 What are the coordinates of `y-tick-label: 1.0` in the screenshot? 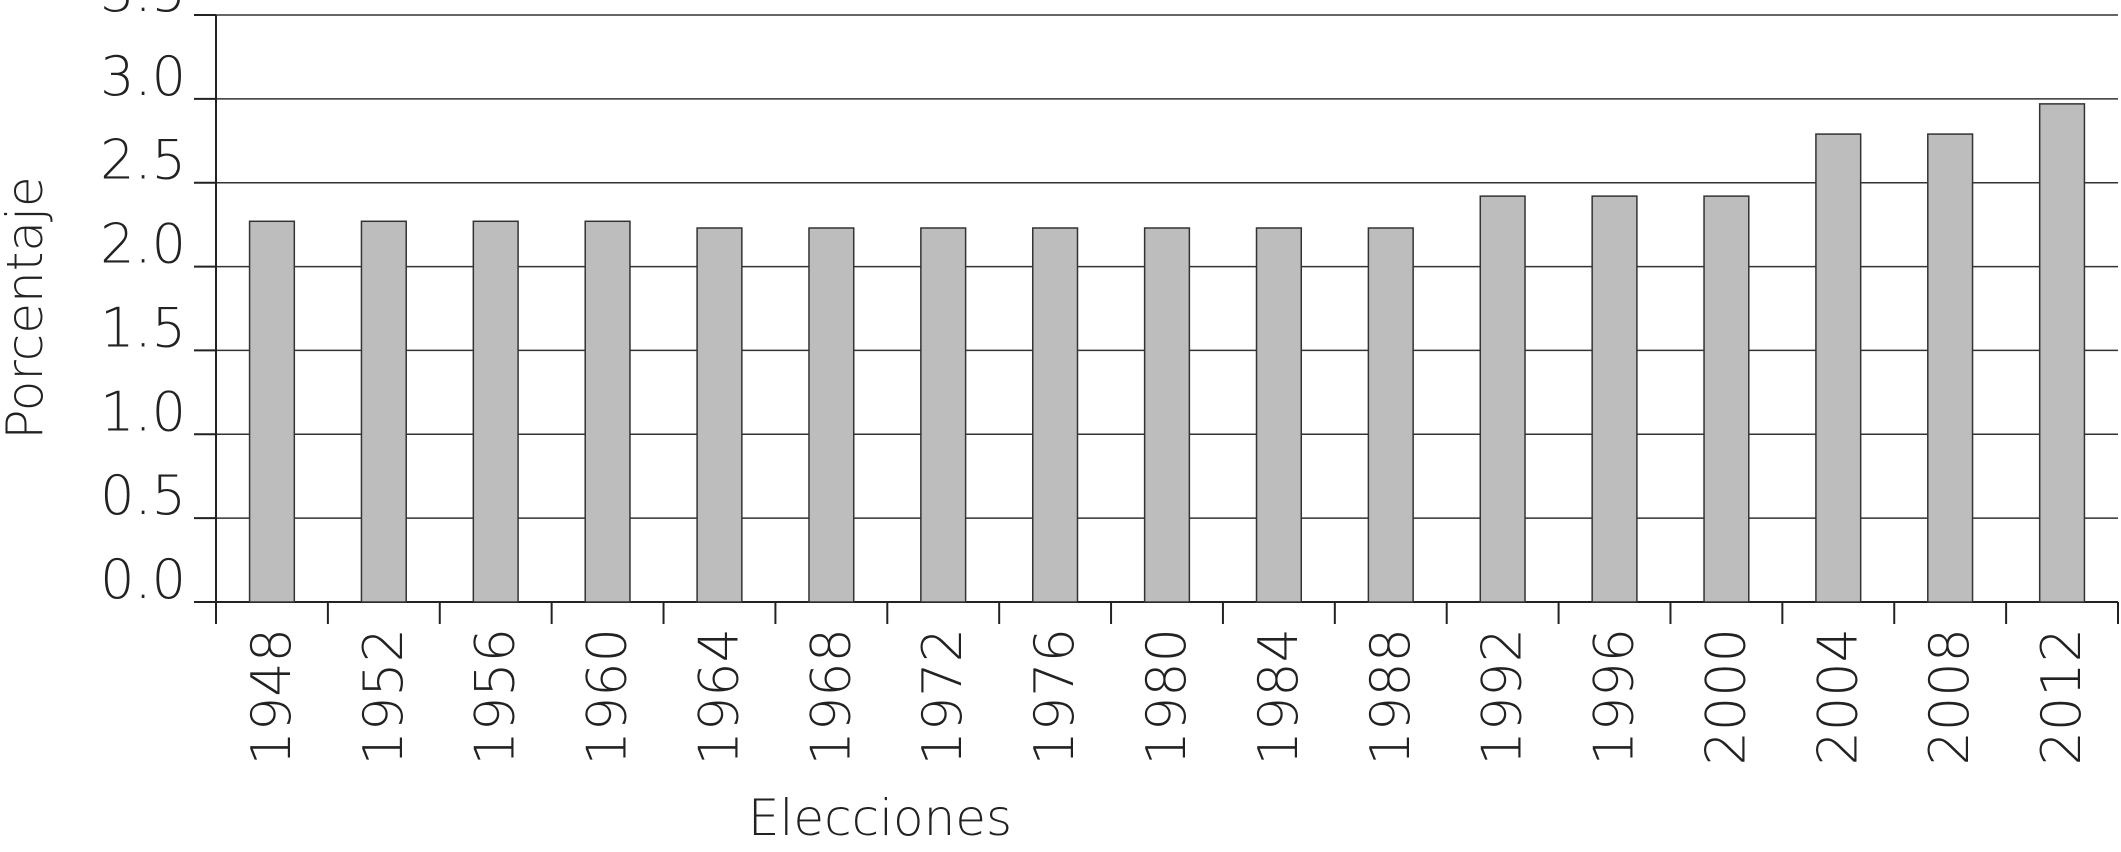 It's located at (143, 411).